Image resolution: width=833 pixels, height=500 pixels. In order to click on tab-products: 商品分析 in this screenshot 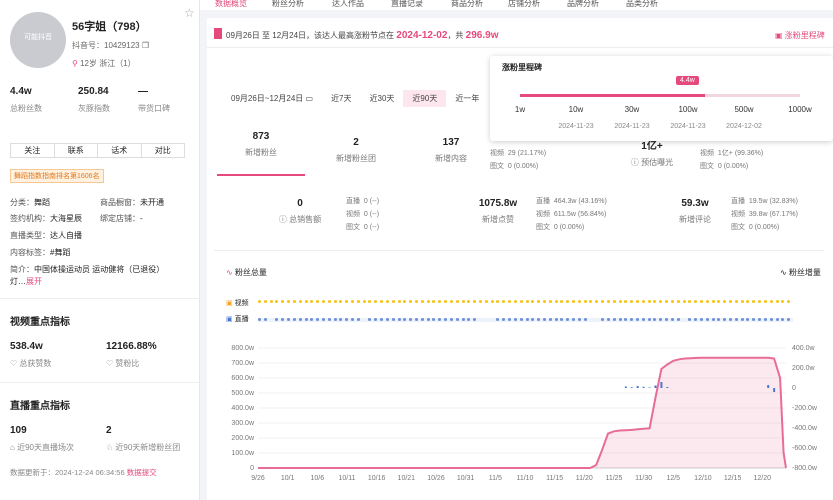, I will do `click(467, 4)`.